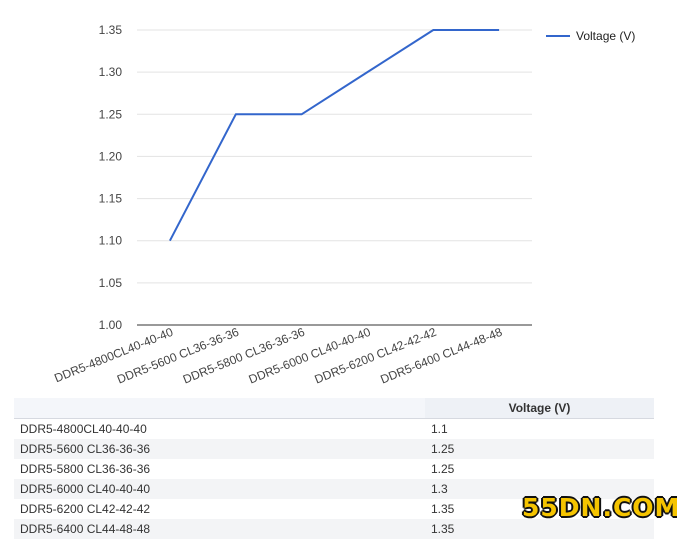 The image size is (677, 548). I want to click on table-row: DDR5-6400 CL44-48-48 1.35, so click(334, 529).